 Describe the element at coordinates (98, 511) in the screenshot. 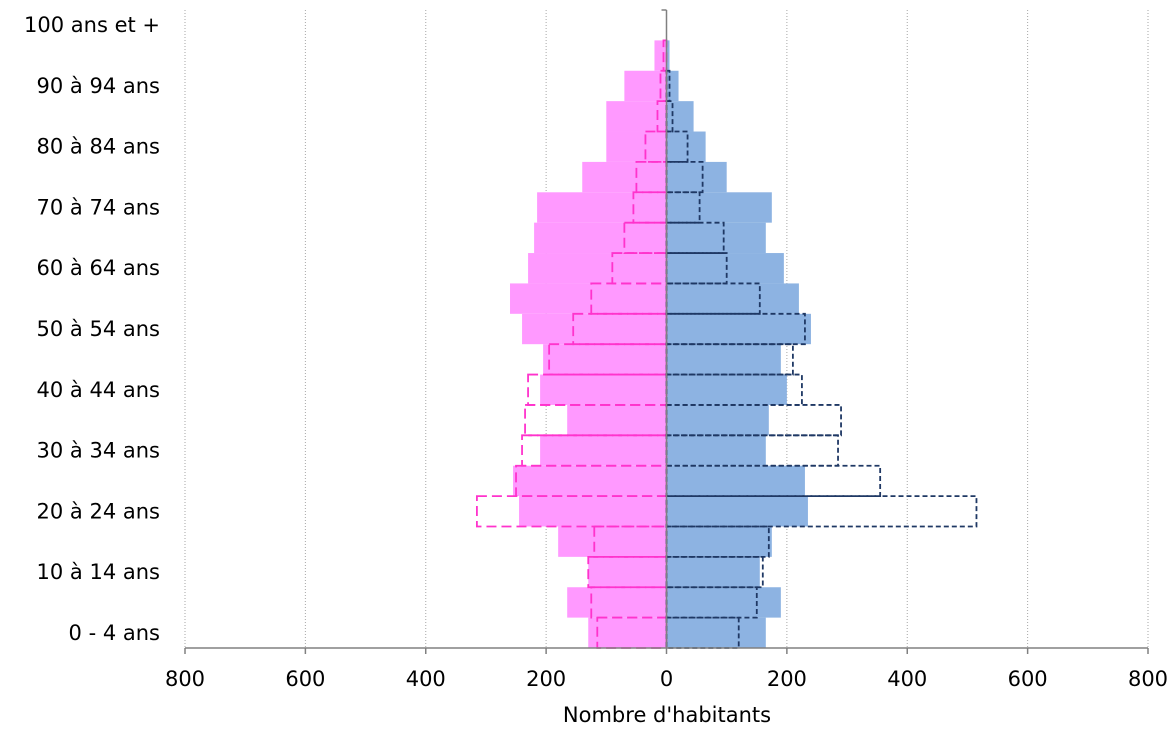

I see `y-tick-label: 20 à 24 ans` at that location.